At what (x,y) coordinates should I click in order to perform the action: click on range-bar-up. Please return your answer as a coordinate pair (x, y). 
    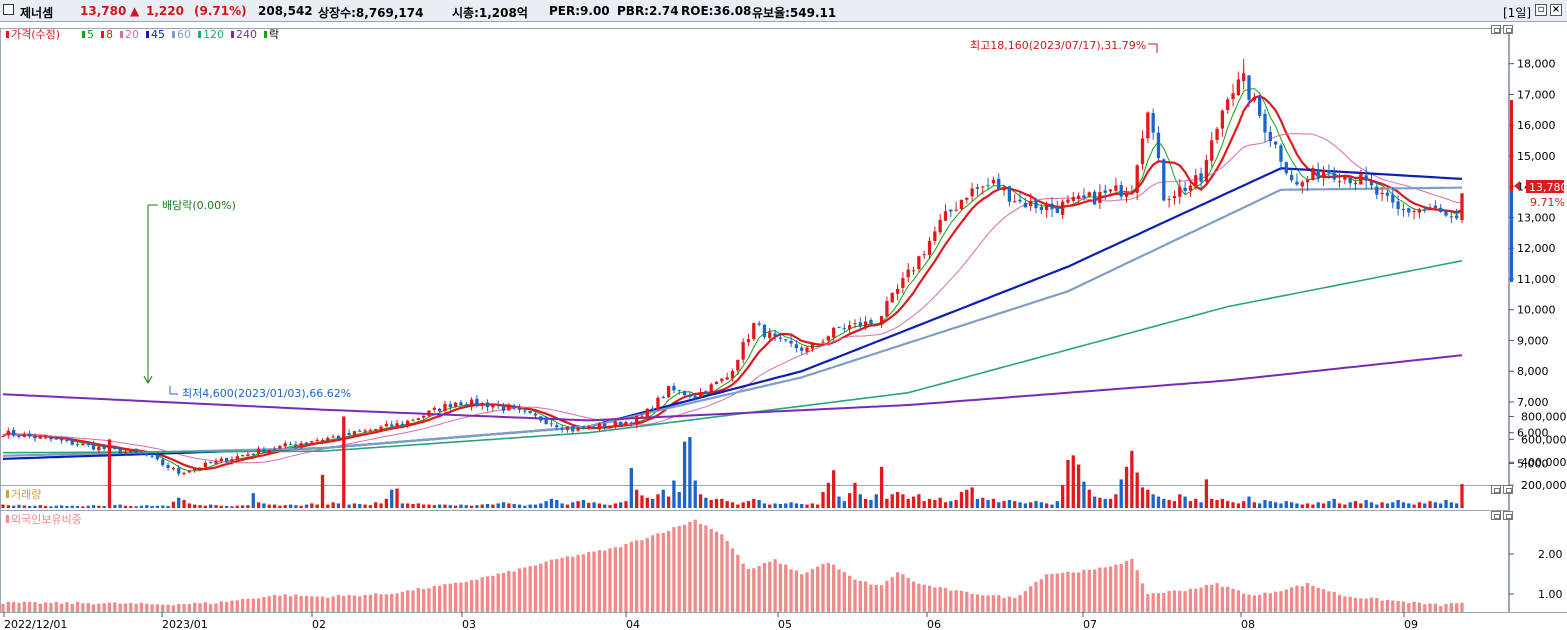
    Looking at the image, I should click on (1511, 146).